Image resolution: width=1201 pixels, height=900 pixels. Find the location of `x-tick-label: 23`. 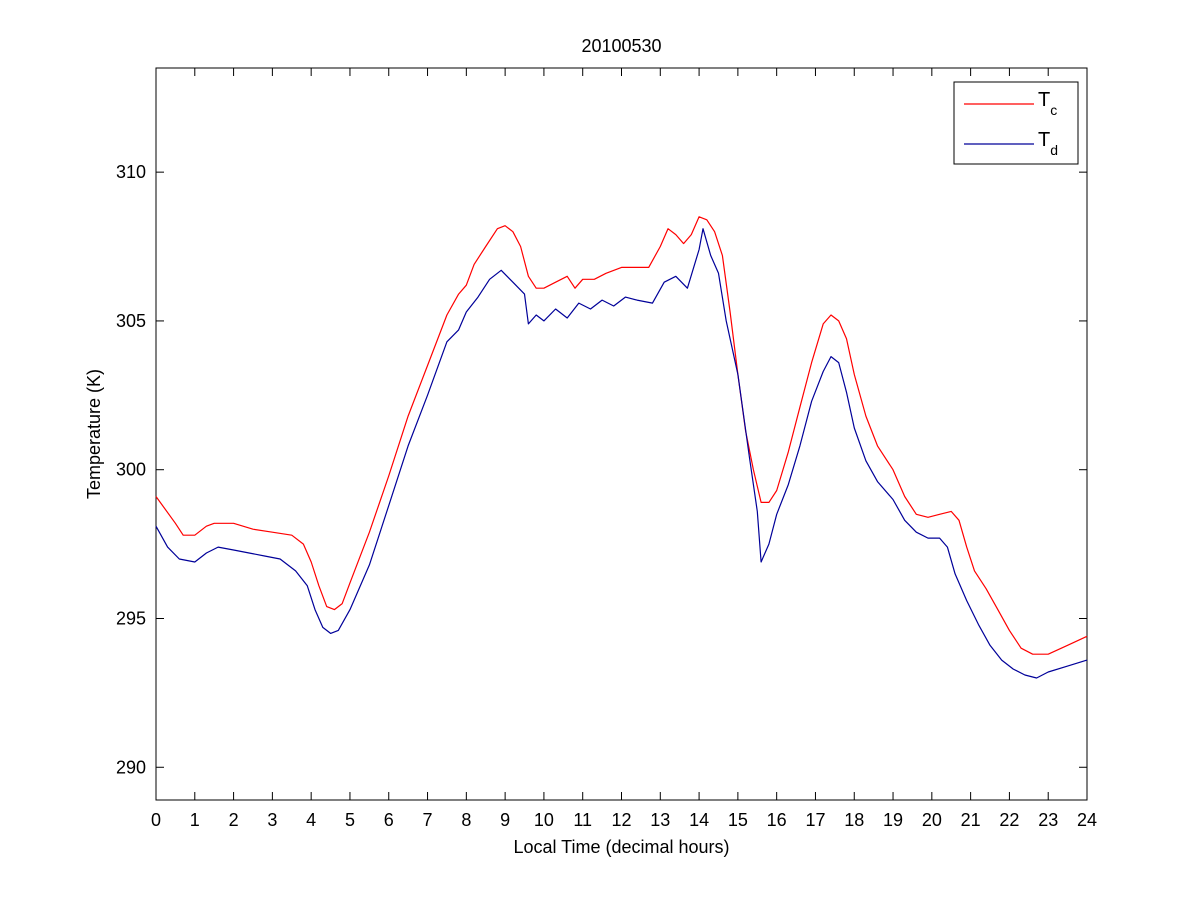

x-tick-label: 23 is located at coordinates (1048, 820).